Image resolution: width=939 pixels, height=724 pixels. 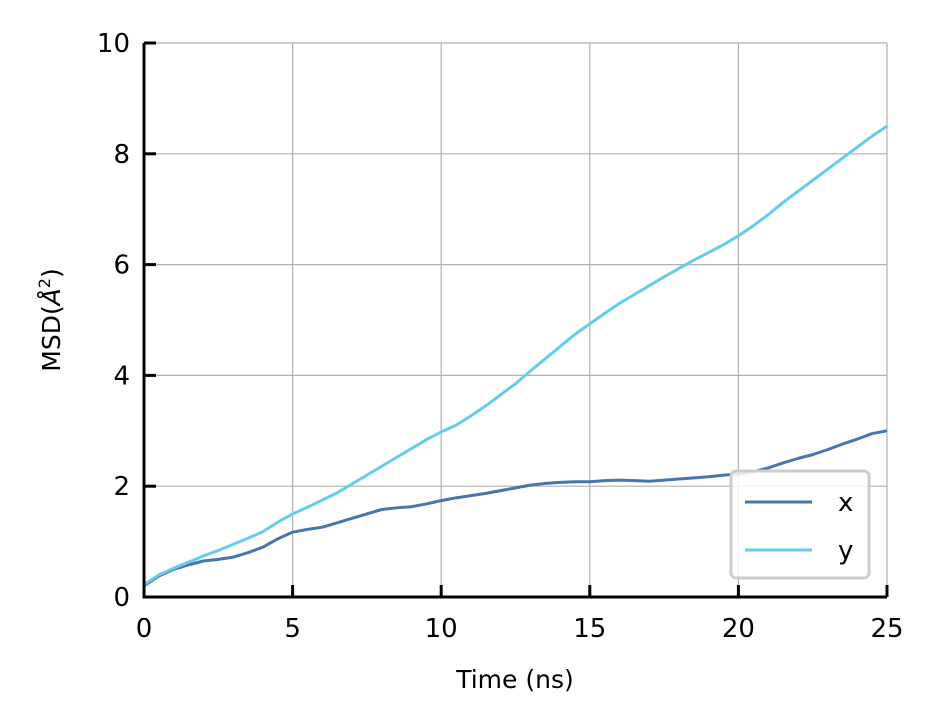 I want to click on y-axis-label: MSD(Å2), so click(x=50, y=320).